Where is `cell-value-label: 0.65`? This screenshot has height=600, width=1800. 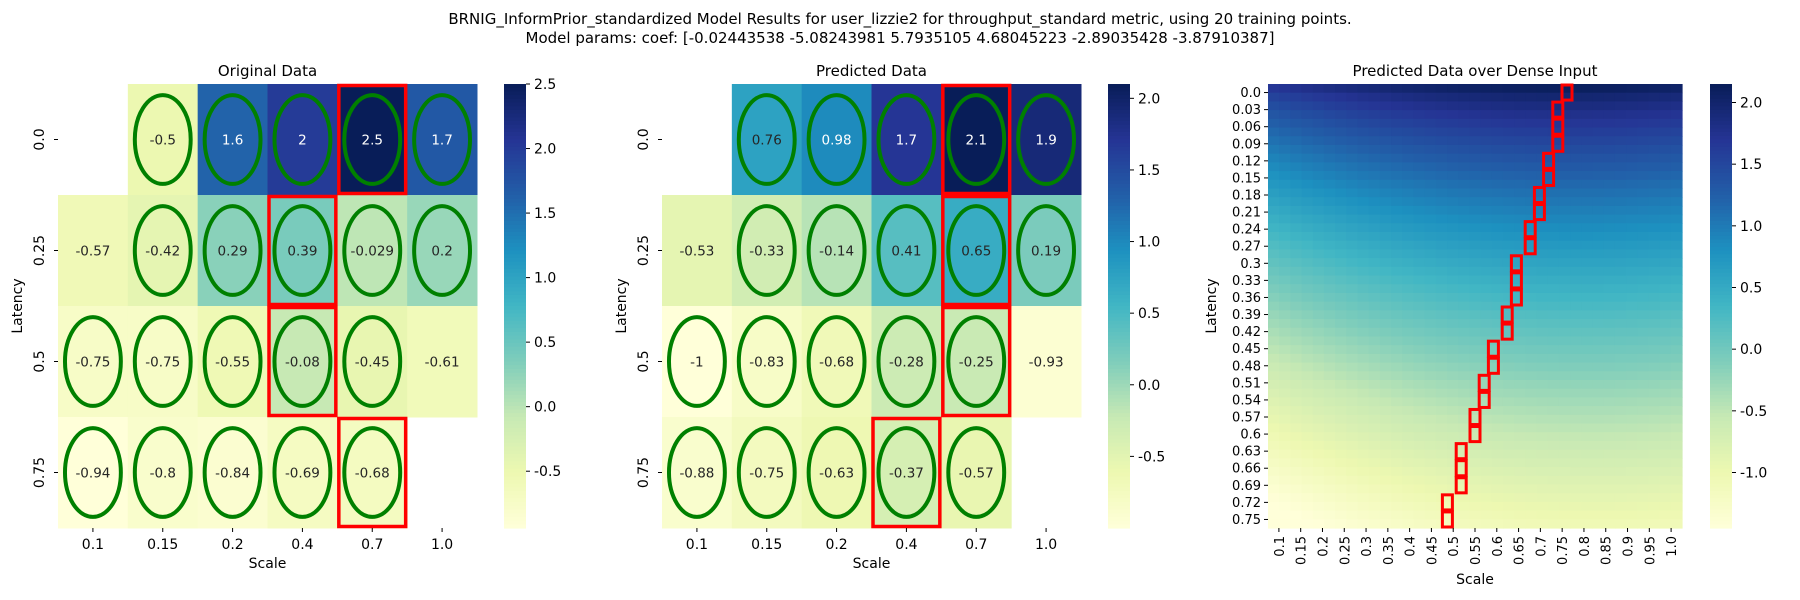 cell-value-label: 0.65 is located at coordinates (976, 252).